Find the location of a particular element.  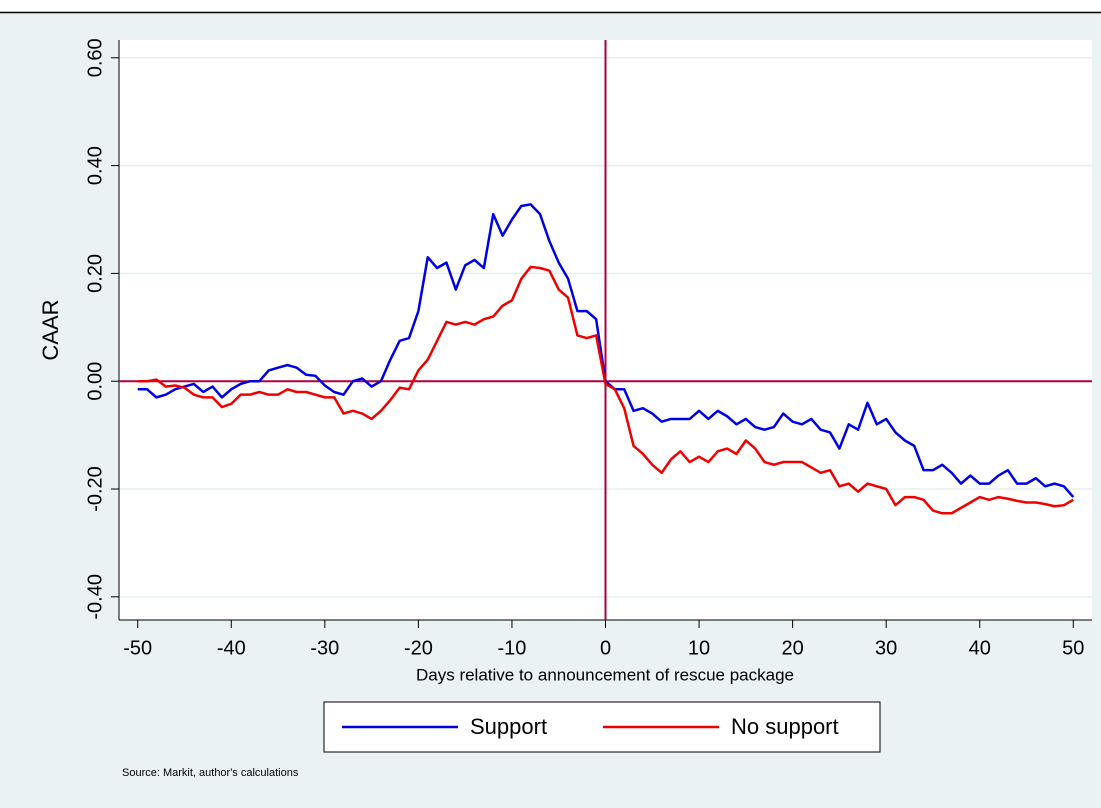

x-tick-label: -10 is located at coordinates (511, 648).